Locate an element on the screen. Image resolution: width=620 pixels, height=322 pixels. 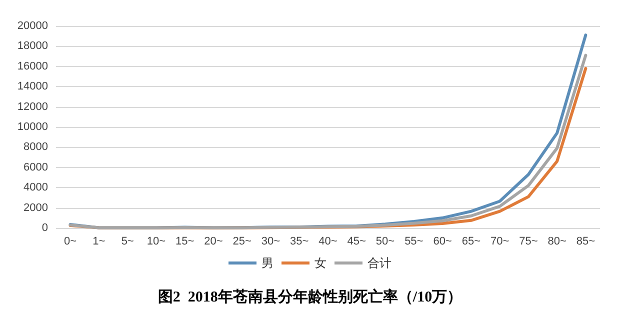
x-tick-label: 70~ is located at coordinates (500, 242).